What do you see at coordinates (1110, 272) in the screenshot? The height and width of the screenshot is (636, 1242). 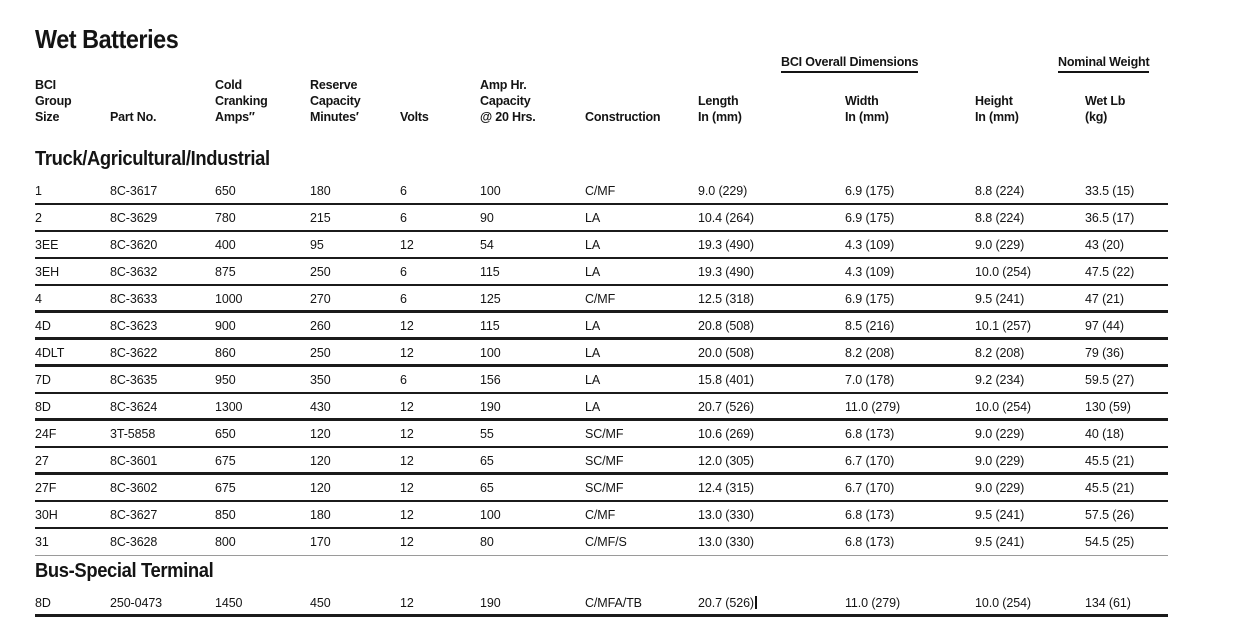 I see `cell-value: 47.5 (22)` at bounding box center [1110, 272].